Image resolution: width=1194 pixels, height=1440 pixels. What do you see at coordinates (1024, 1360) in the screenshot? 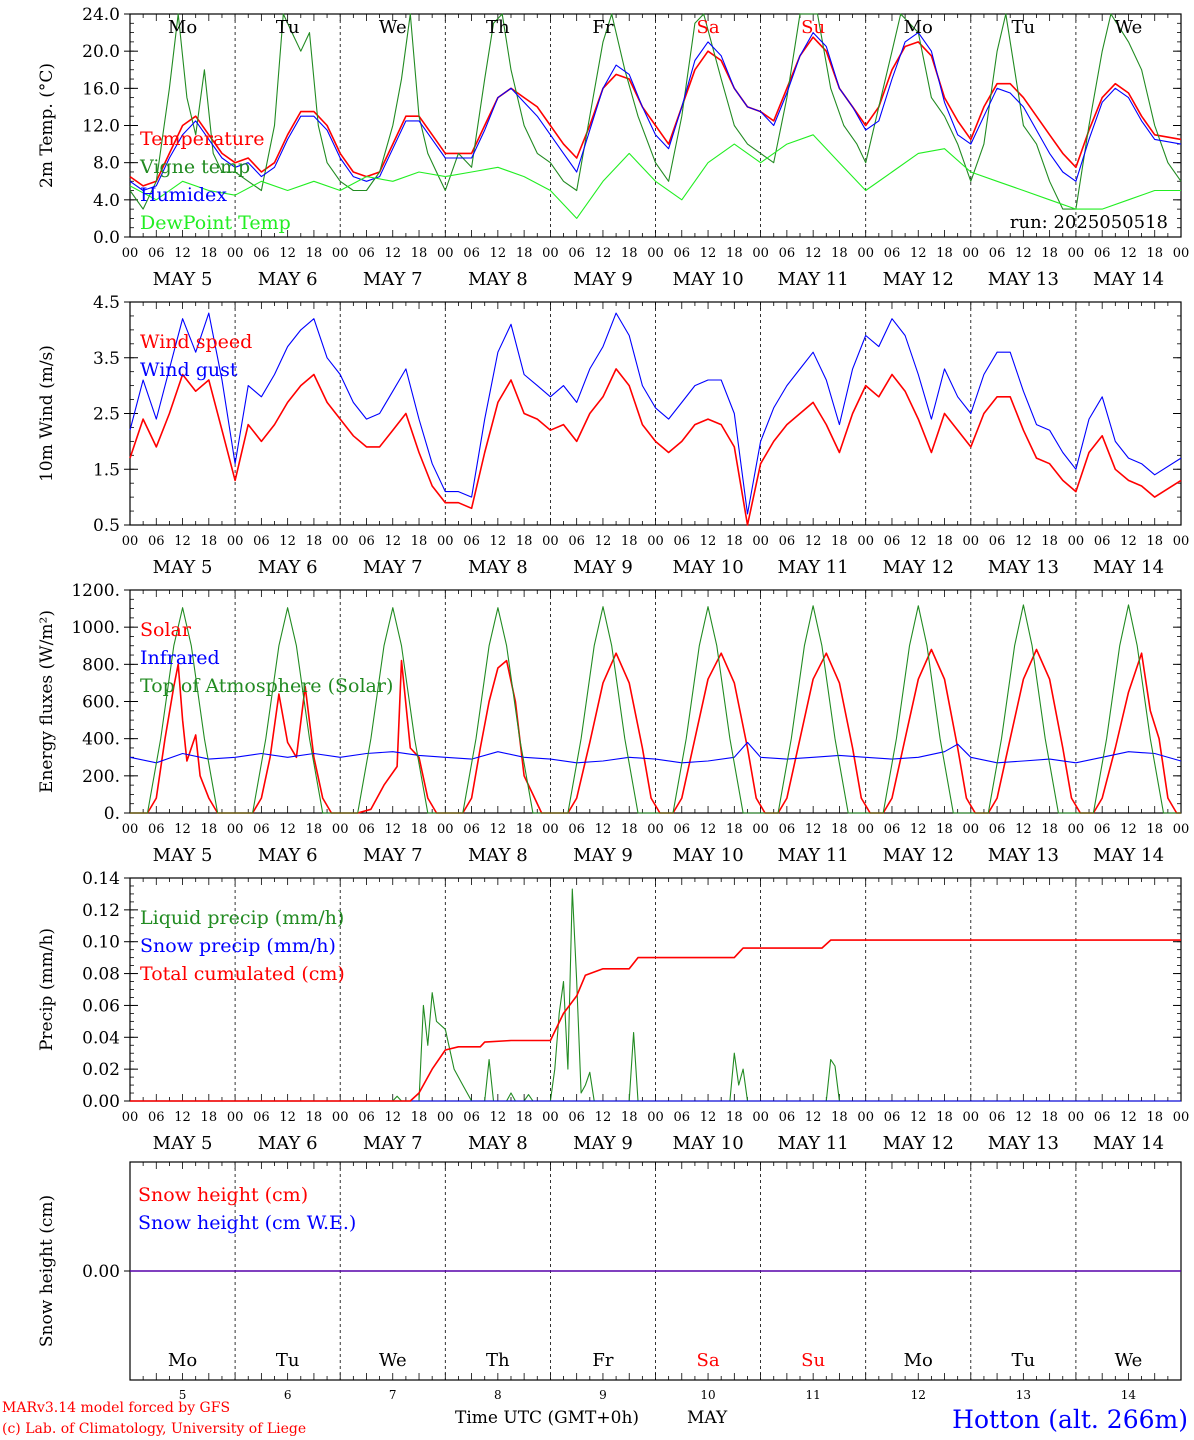
I see `weekday-label: Tu` at bounding box center [1024, 1360].